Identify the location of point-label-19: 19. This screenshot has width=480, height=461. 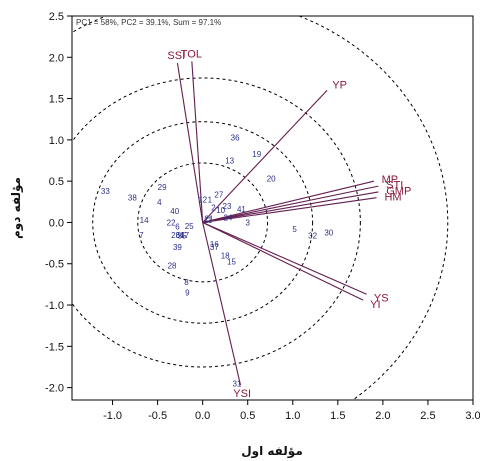
(256, 154).